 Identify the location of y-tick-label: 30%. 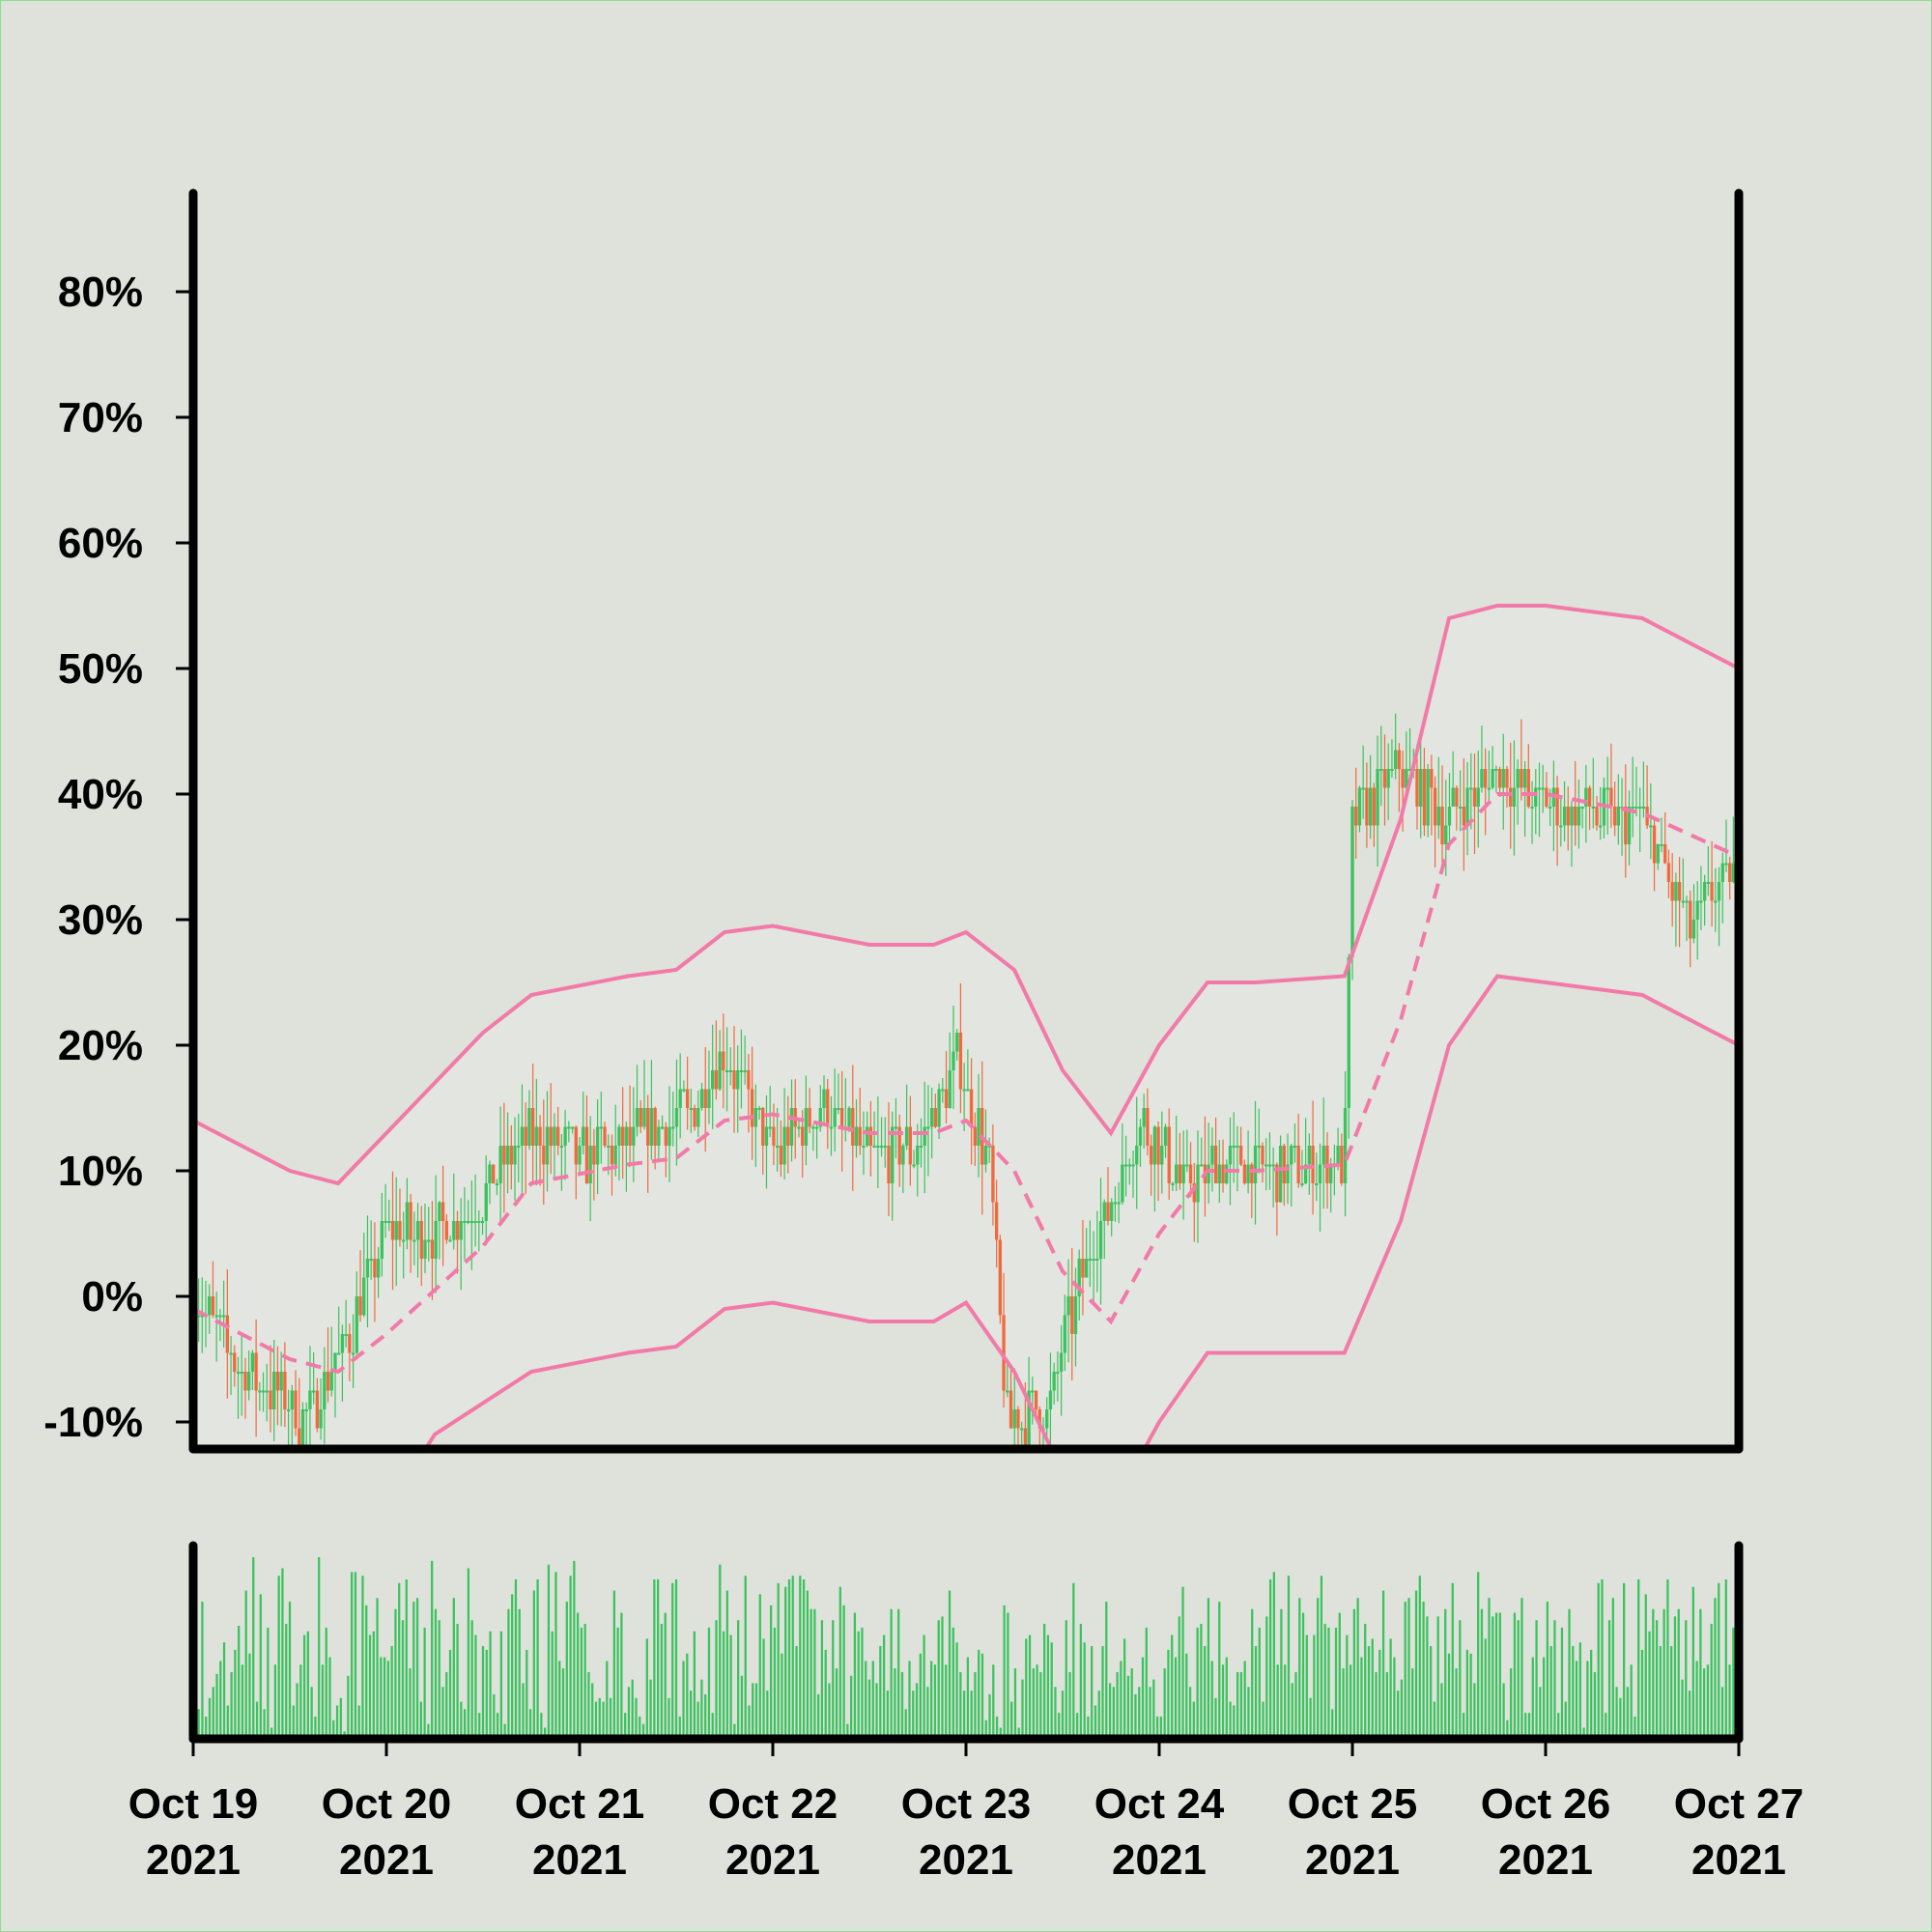
(100, 920).